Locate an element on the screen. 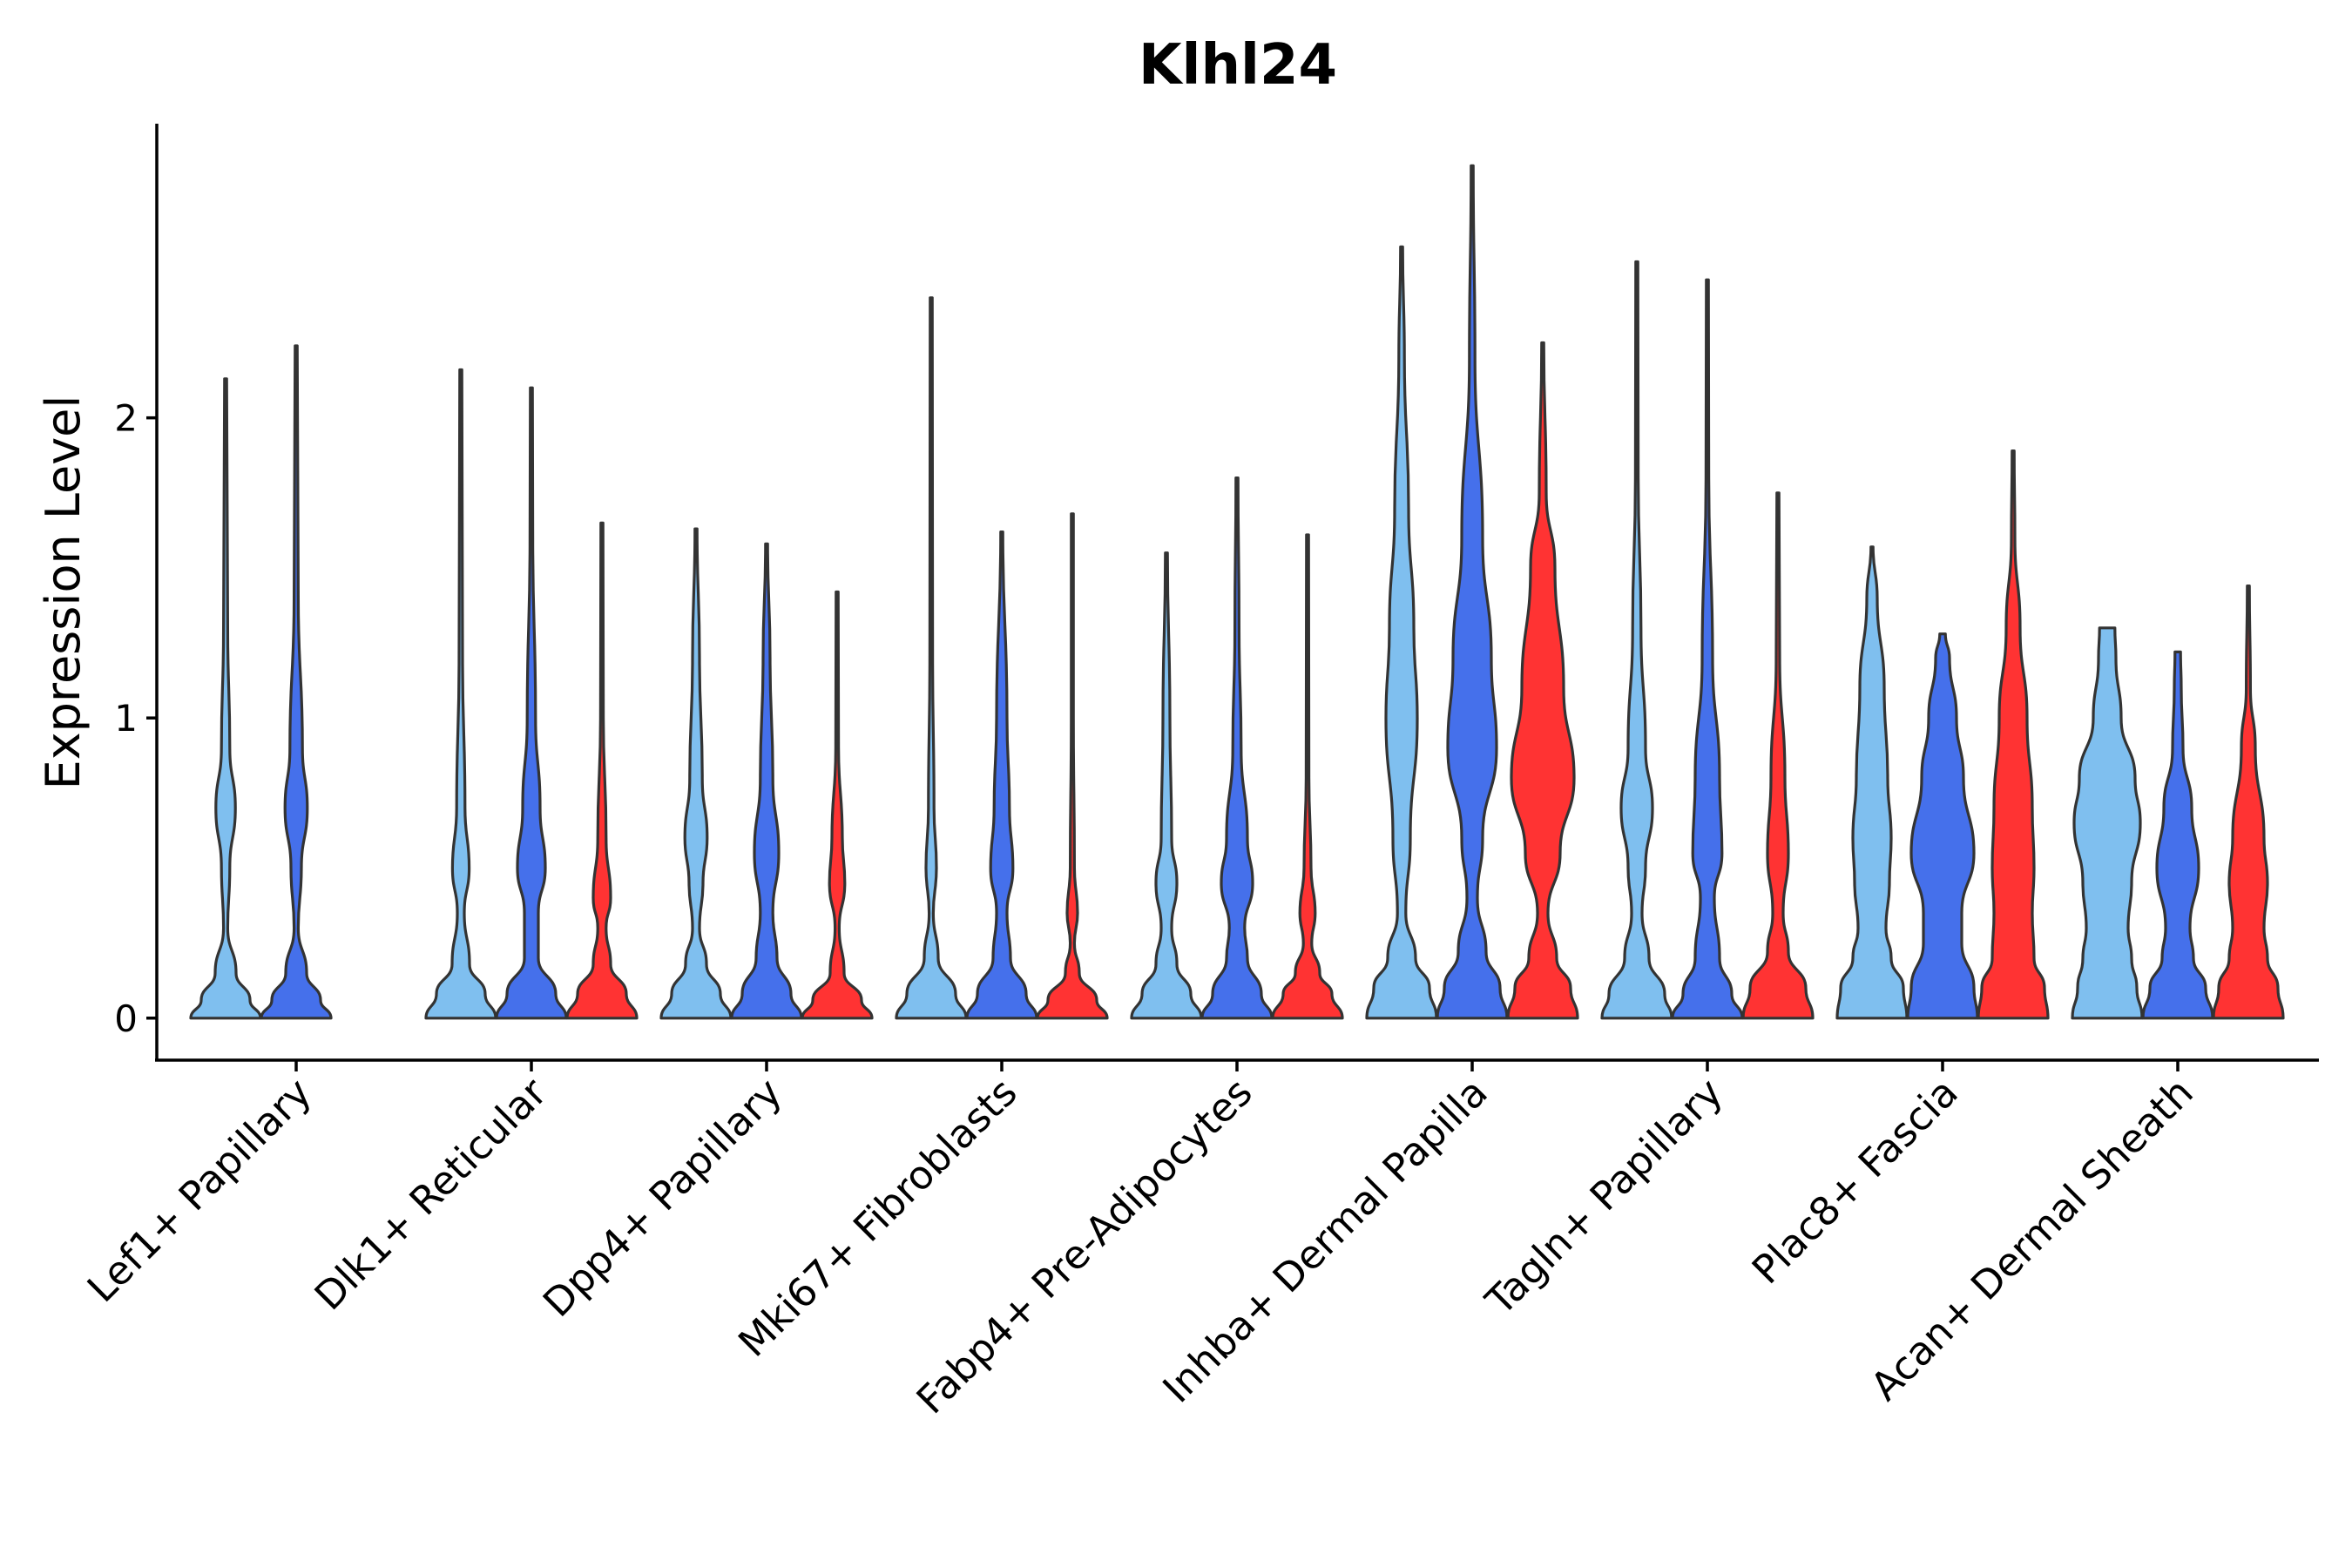  x-tick-label: Tagln+ Papillary is located at coordinates (1605, 1196).